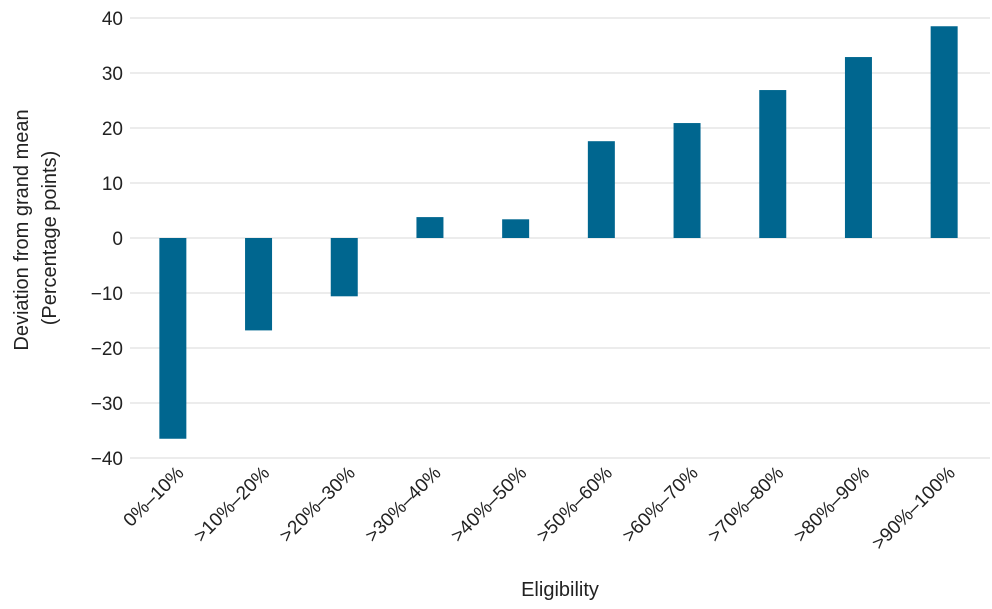 This screenshot has height=609, width=992. What do you see at coordinates (112, 184) in the screenshot?
I see `y-tick-label: 10` at bounding box center [112, 184].